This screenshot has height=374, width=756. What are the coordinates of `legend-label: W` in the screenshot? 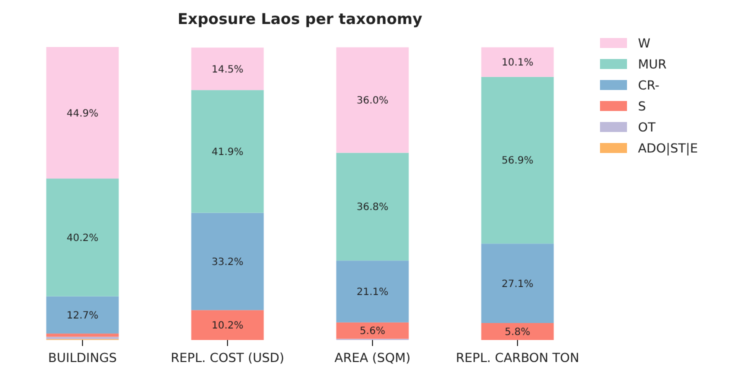 It's located at (644, 42).